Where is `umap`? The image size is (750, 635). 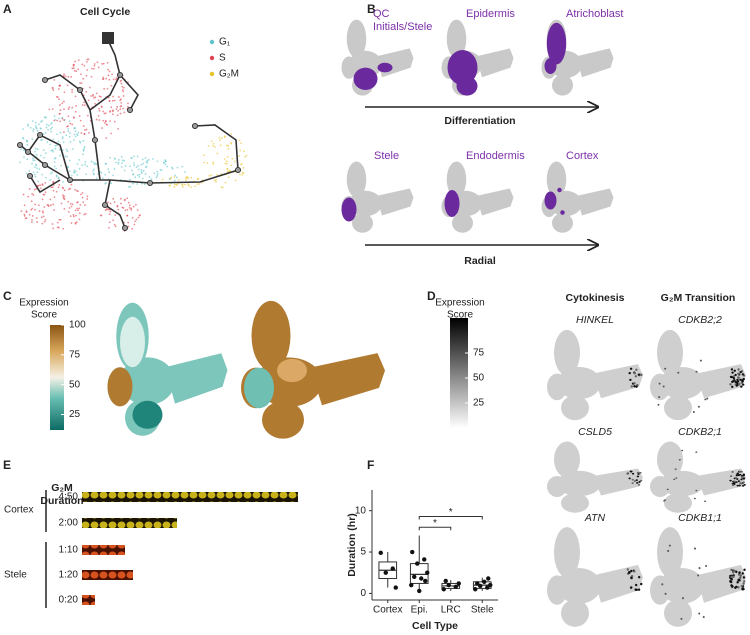 umap is located at coordinates (578, 58).